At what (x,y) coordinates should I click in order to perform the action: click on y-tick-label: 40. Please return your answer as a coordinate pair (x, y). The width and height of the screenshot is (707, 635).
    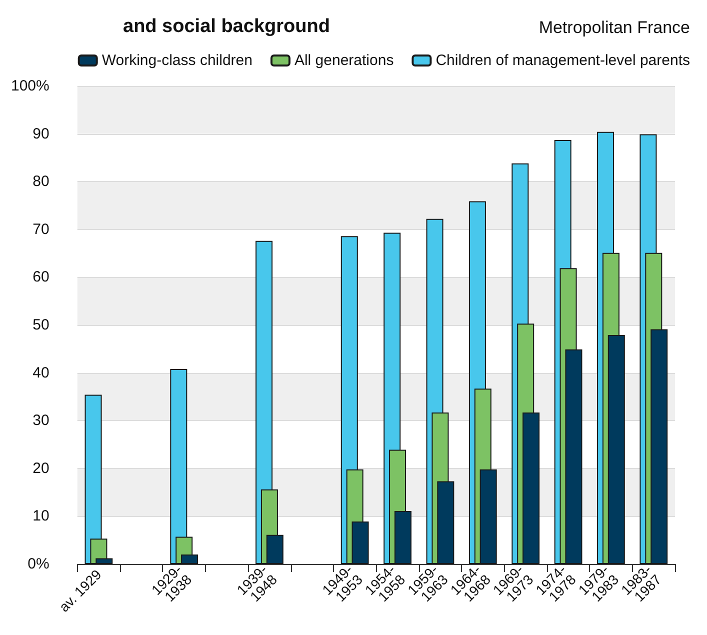
    Looking at the image, I should click on (41, 373).